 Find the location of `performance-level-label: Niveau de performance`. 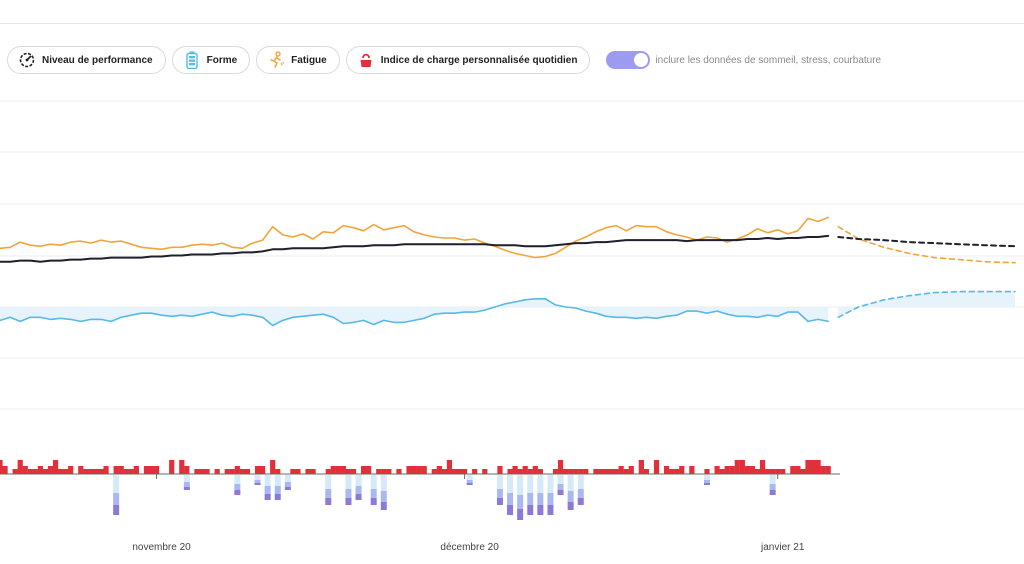

performance-level-label: Niveau de performance is located at coordinates (97, 60).